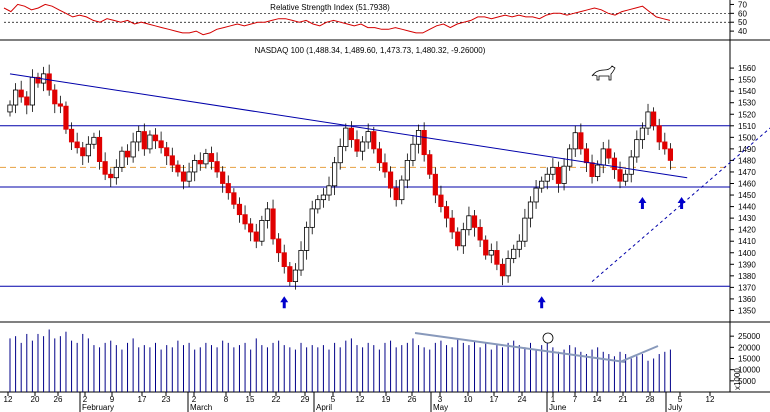 The image size is (770, 412). I want to click on price-y-tick-label: 1450, so click(747, 195).